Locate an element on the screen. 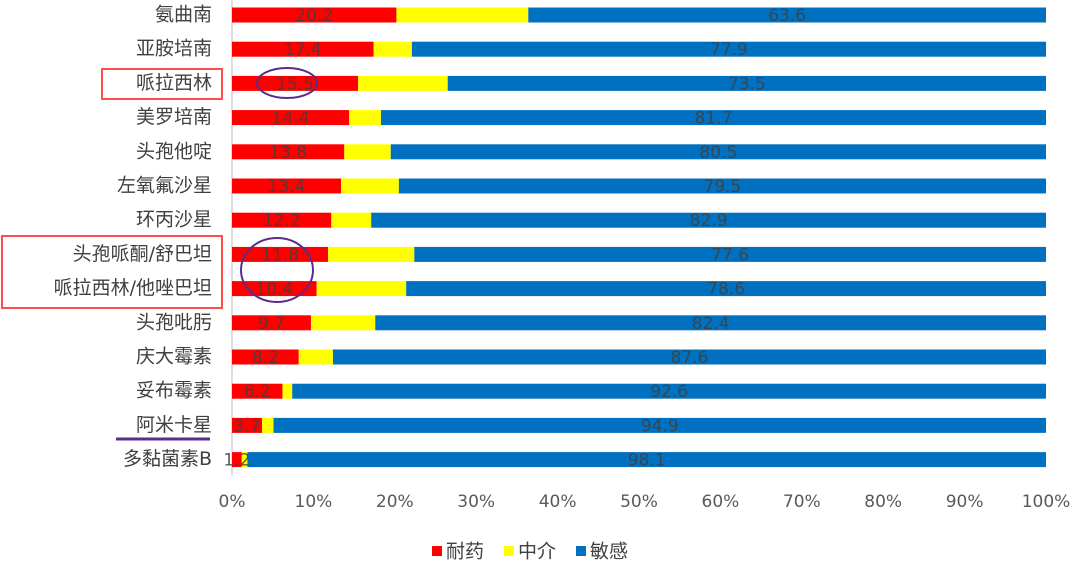 Image resolution: width=1080 pixels, height=570 pixels. data-label: 77.6 is located at coordinates (730, 255).